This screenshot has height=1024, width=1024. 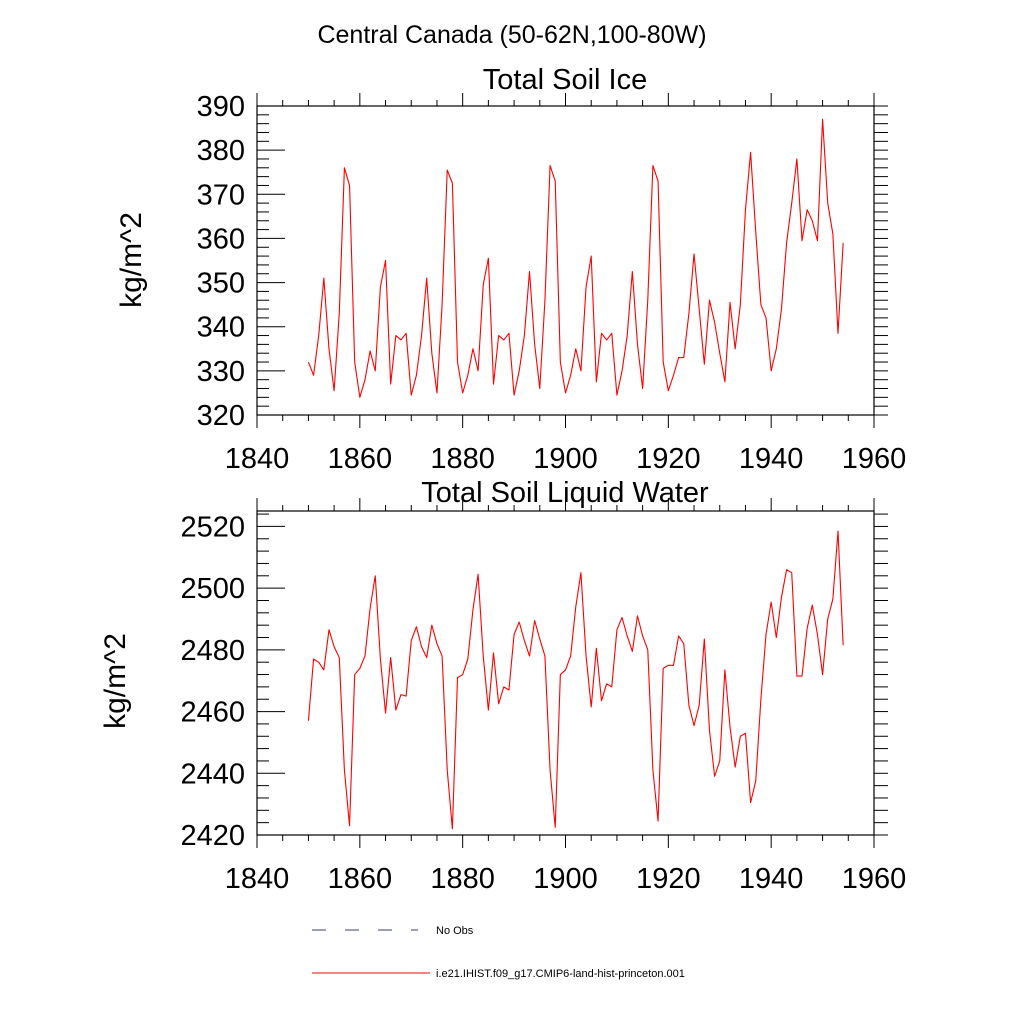 What do you see at coordinates (221, 239) in the screenshot?
I see `y-tick-label: 360` at bounding box center [221, 239].